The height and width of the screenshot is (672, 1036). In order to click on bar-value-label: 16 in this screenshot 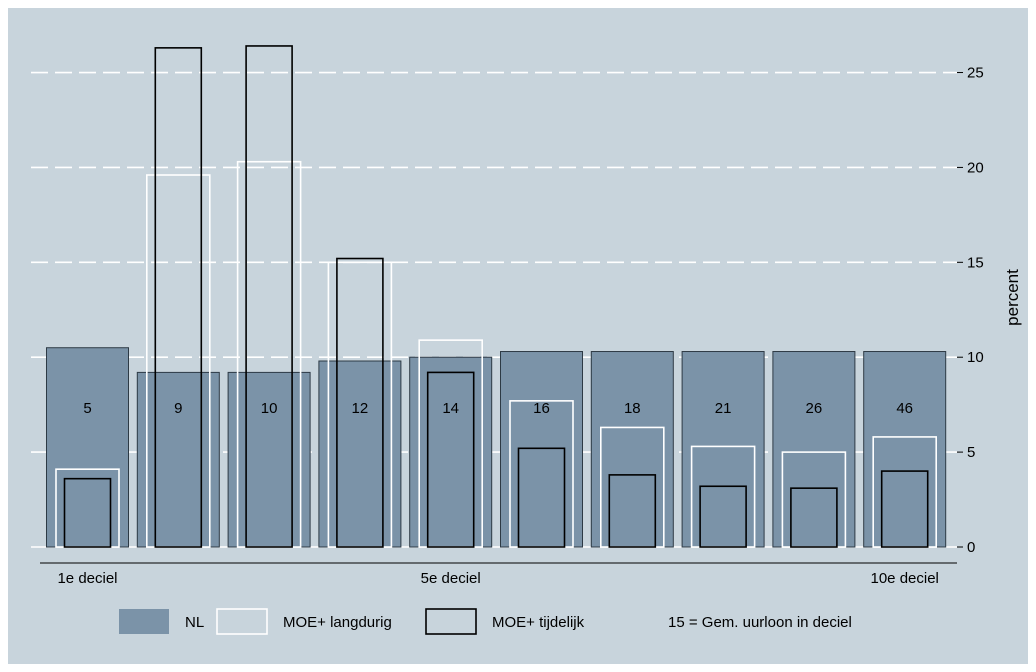, I will do `click(541, 408)`.